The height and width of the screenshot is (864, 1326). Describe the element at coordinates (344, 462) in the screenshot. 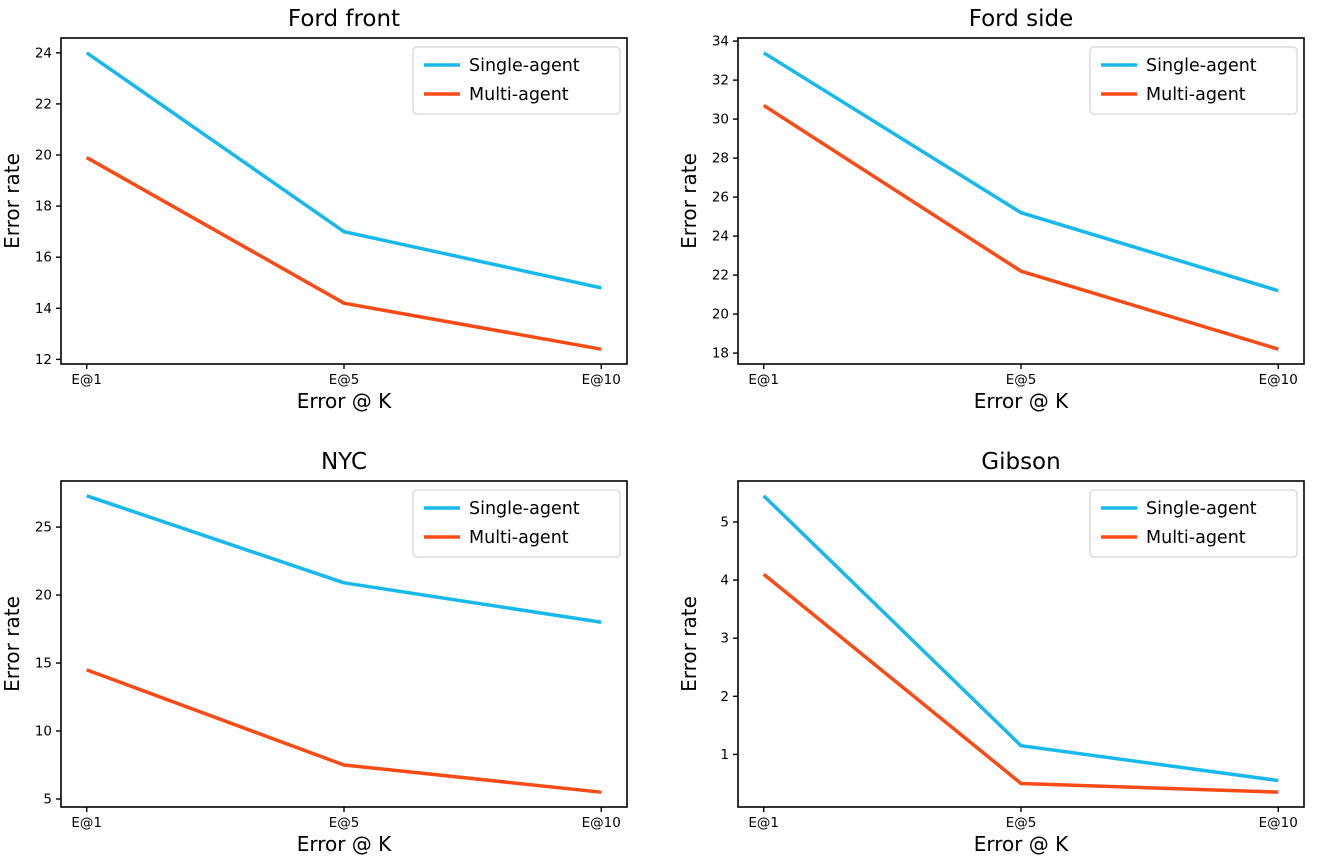

I see `chart-title: NYC` at that location.